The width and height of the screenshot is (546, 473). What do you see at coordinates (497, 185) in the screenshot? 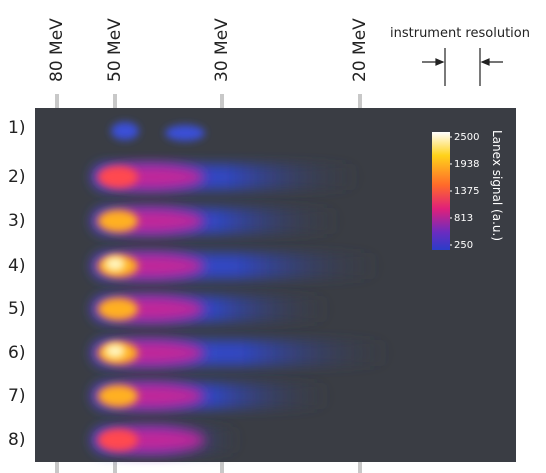
I see `colorbar-label: Lanex signal (a.u.)` at bounding box center [497, 185].